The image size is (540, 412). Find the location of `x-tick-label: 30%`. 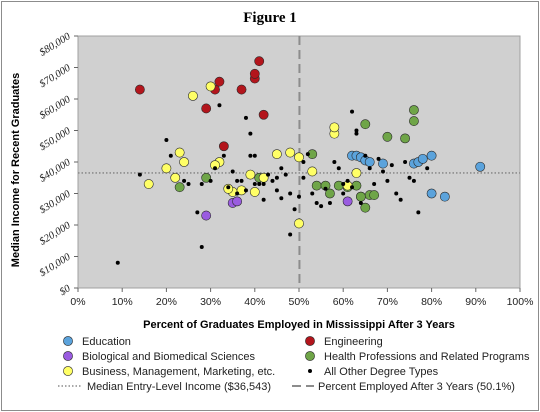

x-tick-label: 30% is located at coordinates (210, 302).